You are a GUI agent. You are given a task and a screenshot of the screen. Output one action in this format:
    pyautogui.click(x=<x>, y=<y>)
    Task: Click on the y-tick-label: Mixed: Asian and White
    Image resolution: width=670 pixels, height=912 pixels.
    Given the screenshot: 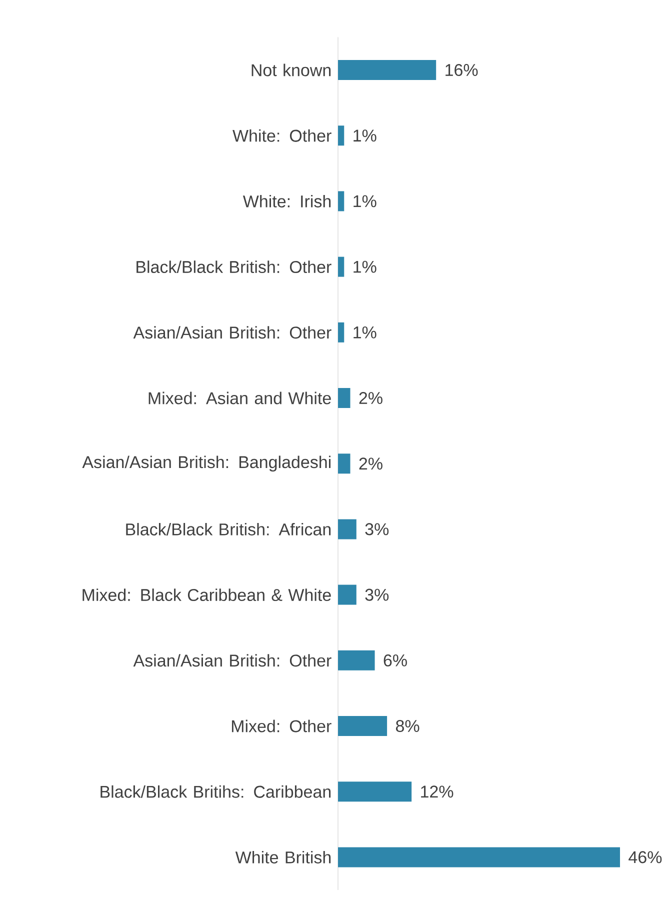 What is the action you would take?
    pyautogui.click(x=239, y=398)
    